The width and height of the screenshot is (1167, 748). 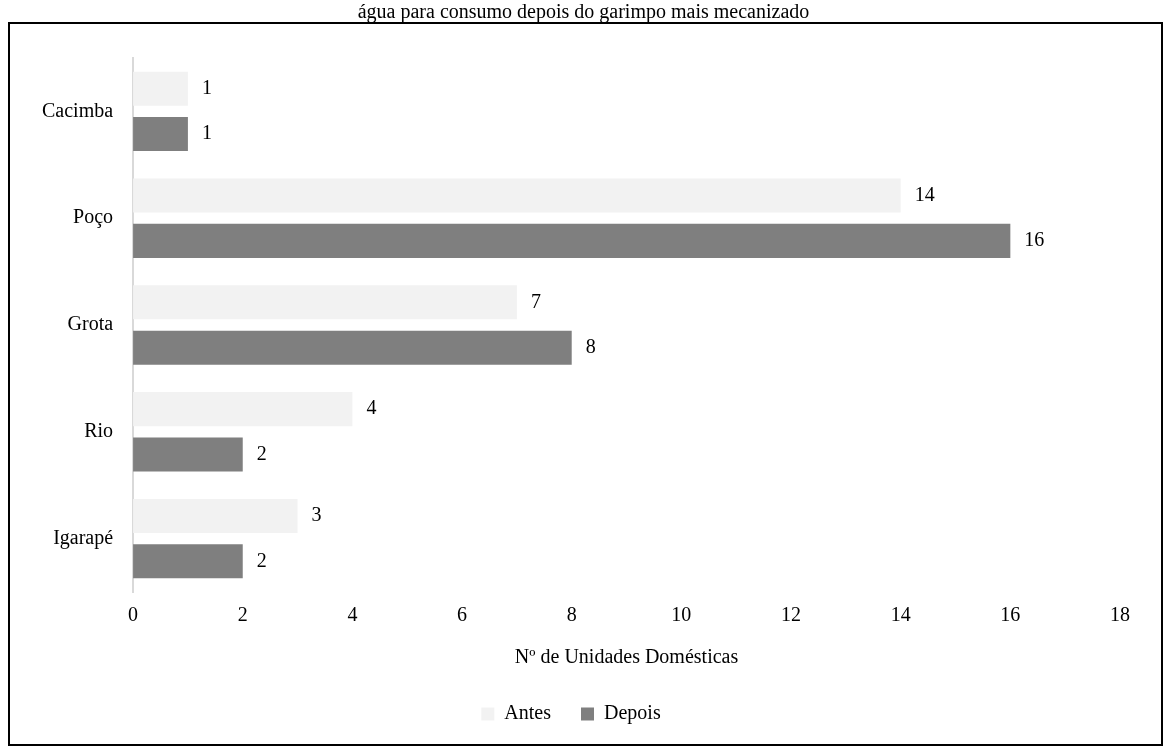 I want to click on legend-label: Antes, so click(x=528, y=712).